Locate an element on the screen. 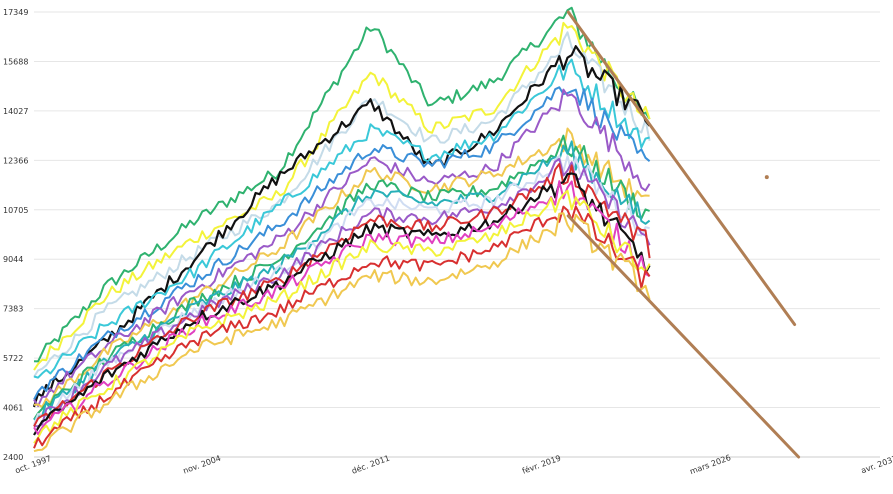 The width and height of the screenshot is (893, 494). y-tick-label: 5722 is located at coordinates (13, 358).